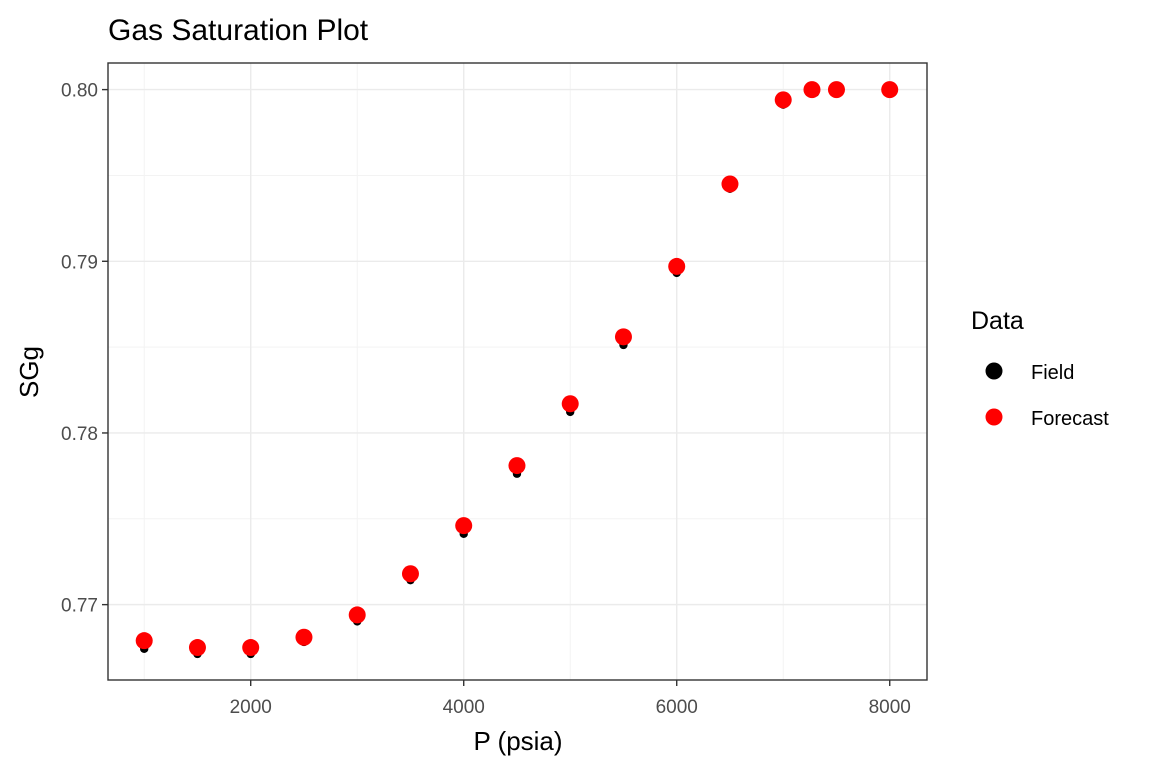 Image resolution: width=1152 pixels, height=768 pixels. Describe the element at coordinates (29, 372) in the screenshot. I see `y-axis-title: SGg` at that location.